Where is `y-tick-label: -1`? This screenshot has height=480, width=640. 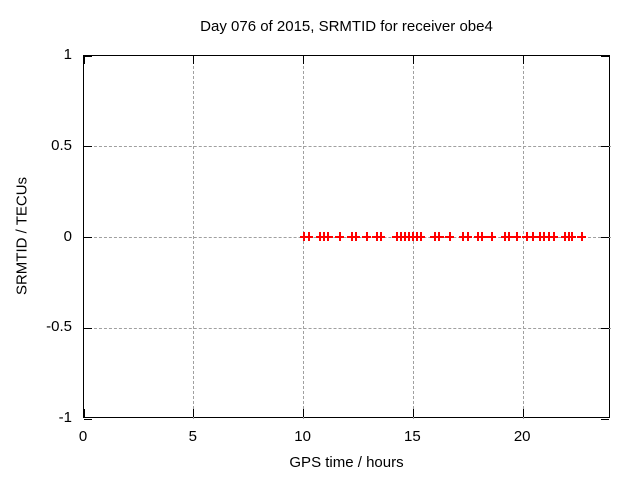 y-tick-label: -1 is located at coordinates (65, 417).